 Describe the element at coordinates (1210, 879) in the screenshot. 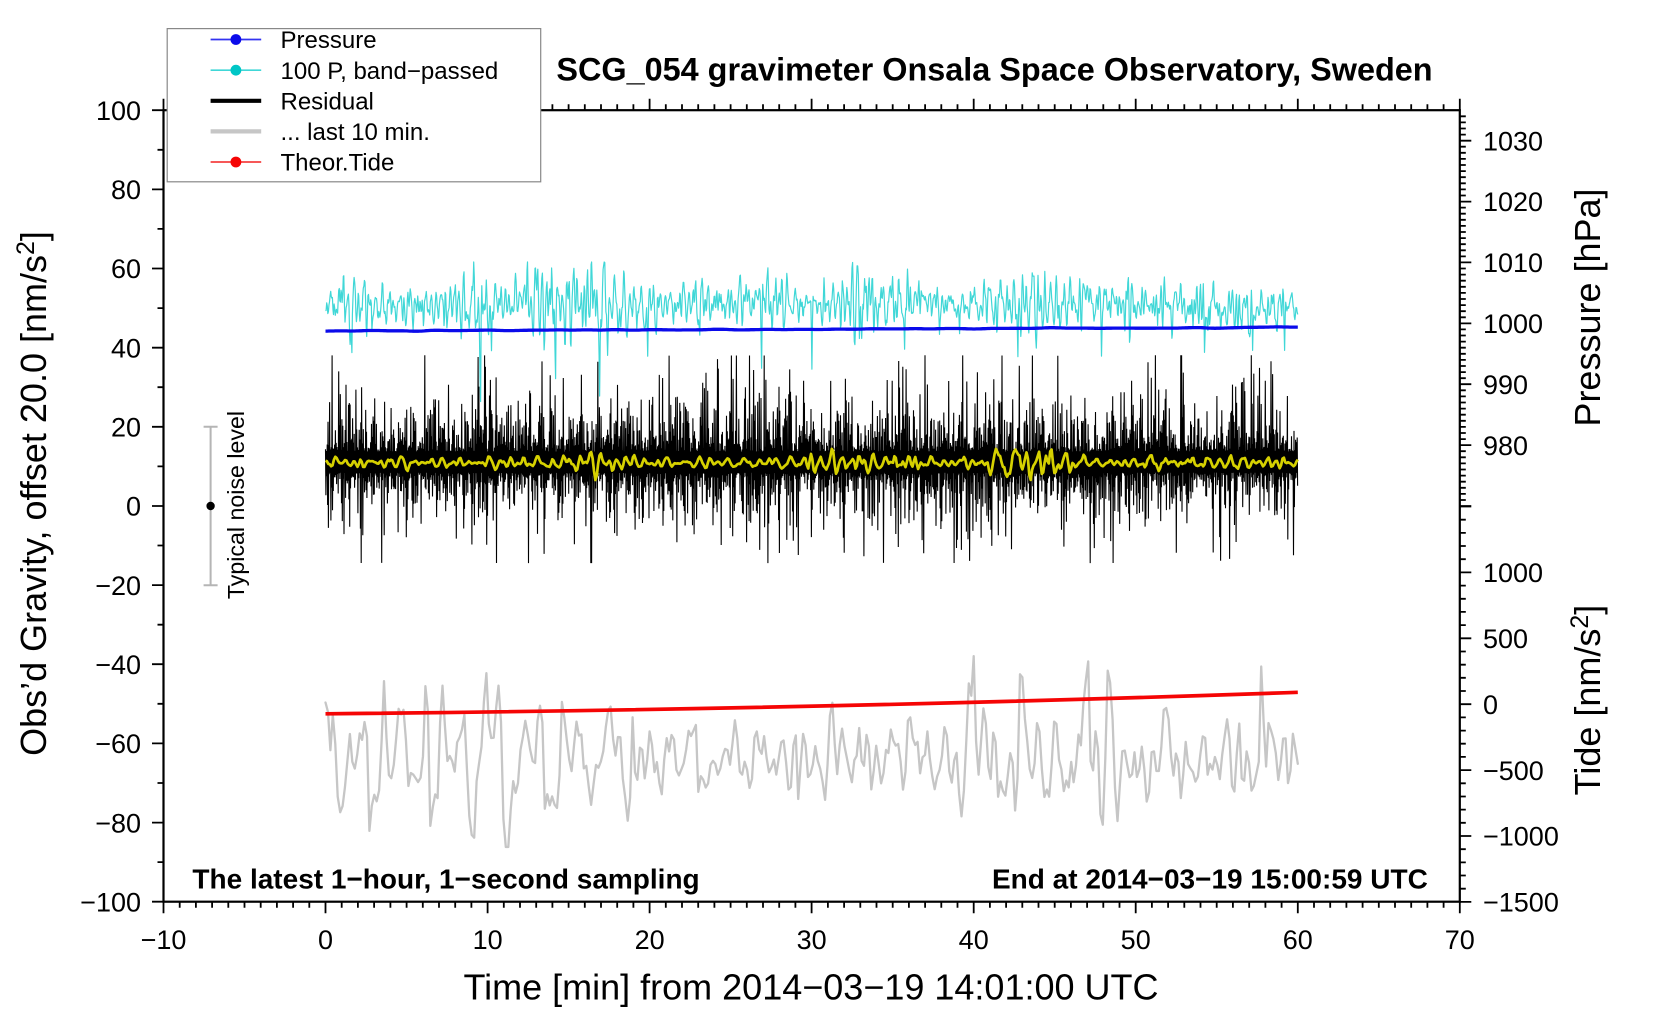

I see `svg-text: End at 2014−03−19 15:00:59 UTC` at that location.